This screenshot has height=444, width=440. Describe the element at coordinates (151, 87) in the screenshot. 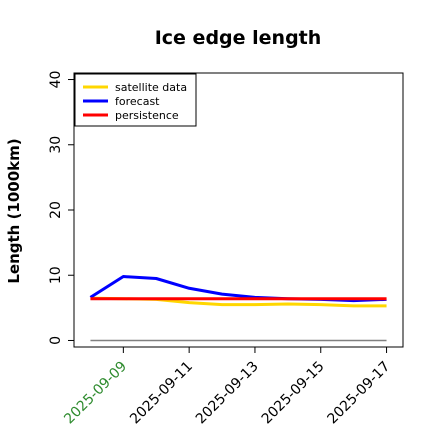

I see `legend-label: satellite data` at that location.